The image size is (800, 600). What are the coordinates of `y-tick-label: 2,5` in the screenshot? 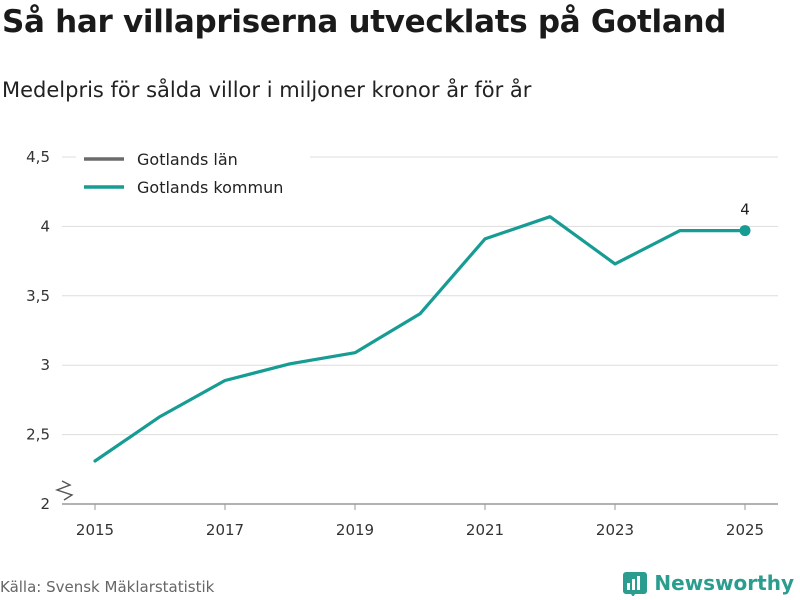 It's located at (38, 435).